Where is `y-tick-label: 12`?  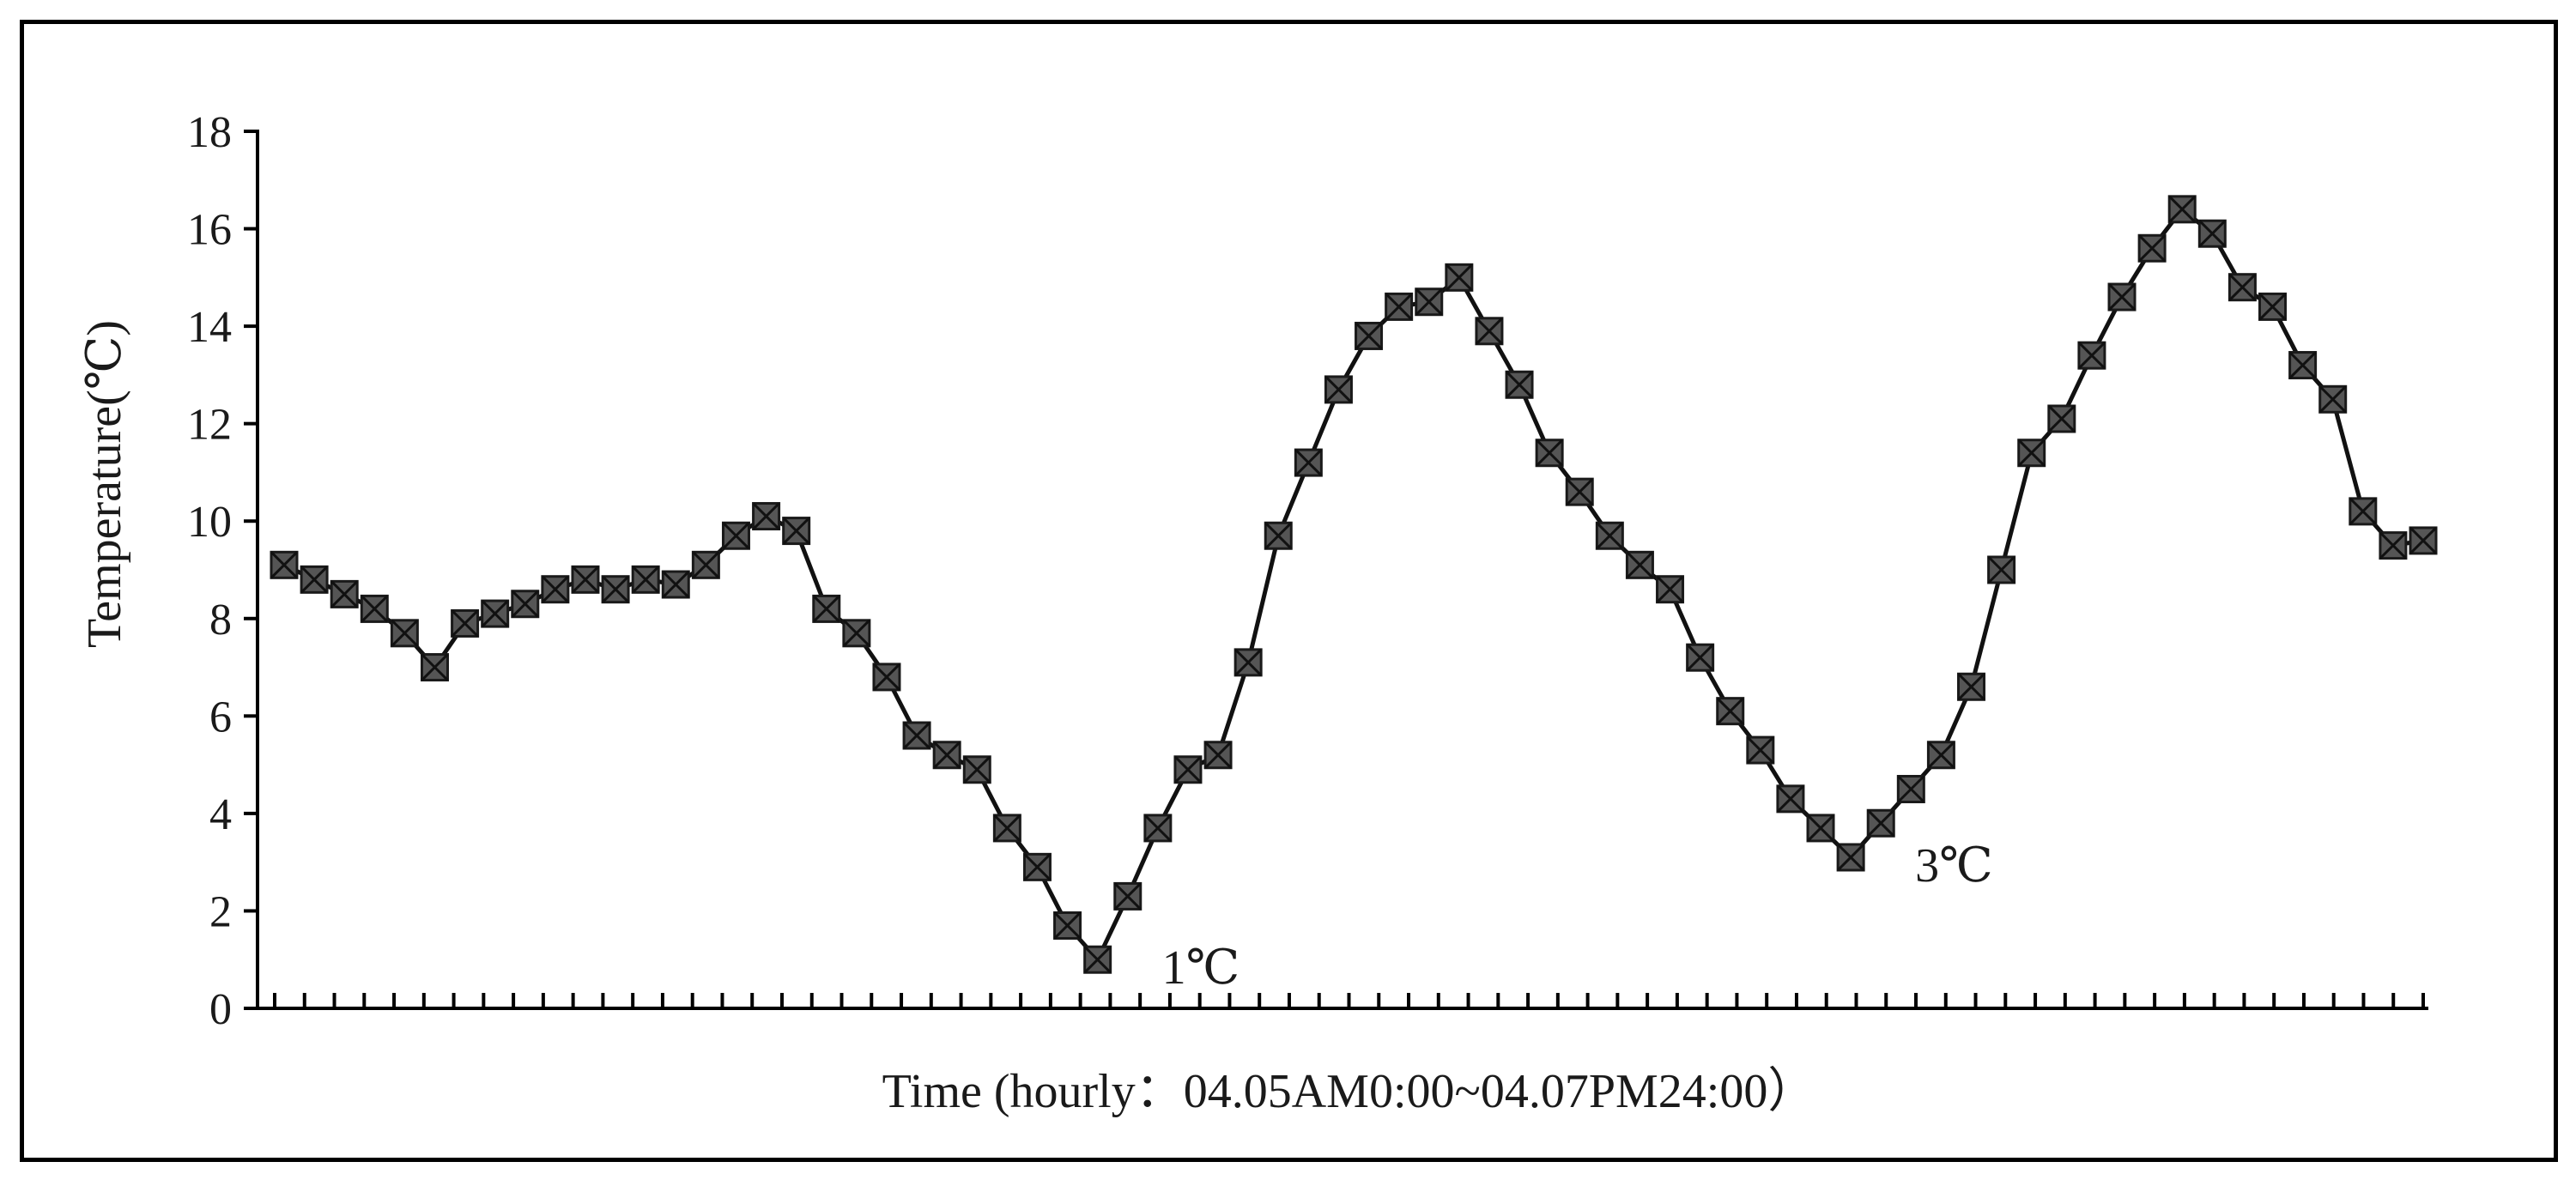
y-tick-label: 12 is located at coordinates (209, 425).